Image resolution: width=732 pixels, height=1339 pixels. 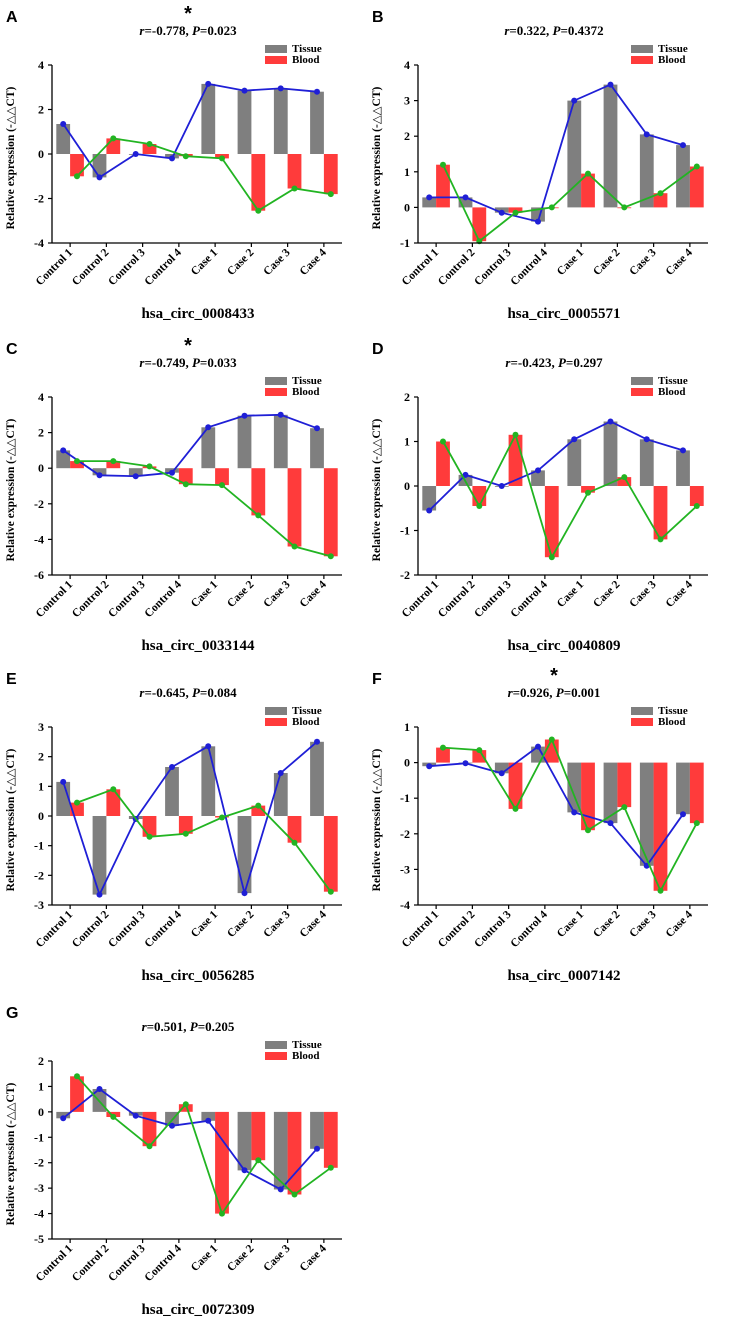 What do you see at coordinates (405, 243) in the screenshot?
I see `y-tick-label: -1` at bounding box center [405, 243].